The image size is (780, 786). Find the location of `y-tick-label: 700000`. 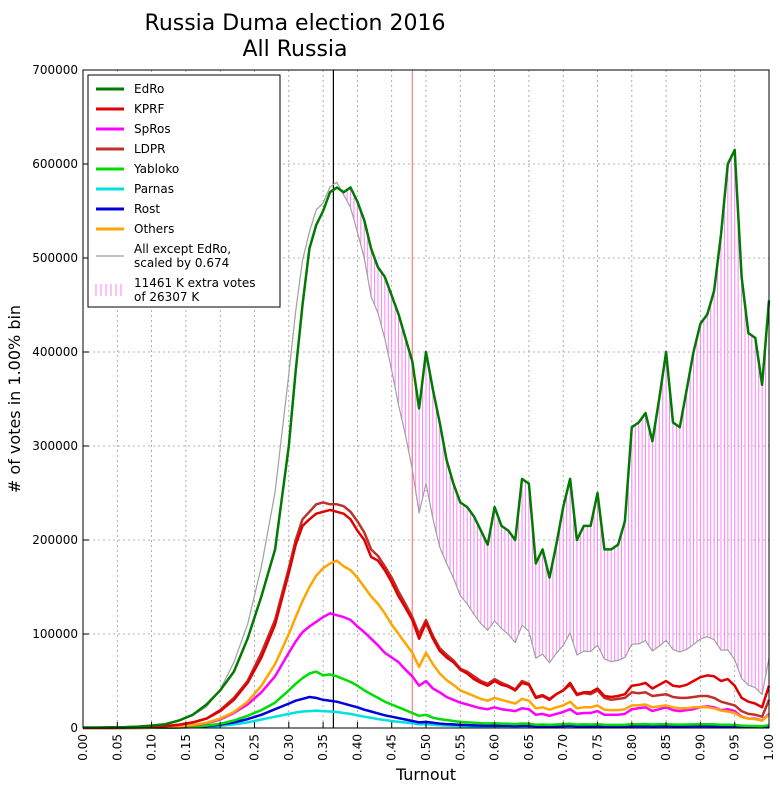

y-tick-label: 700000 is located at coordinates (55, 70).